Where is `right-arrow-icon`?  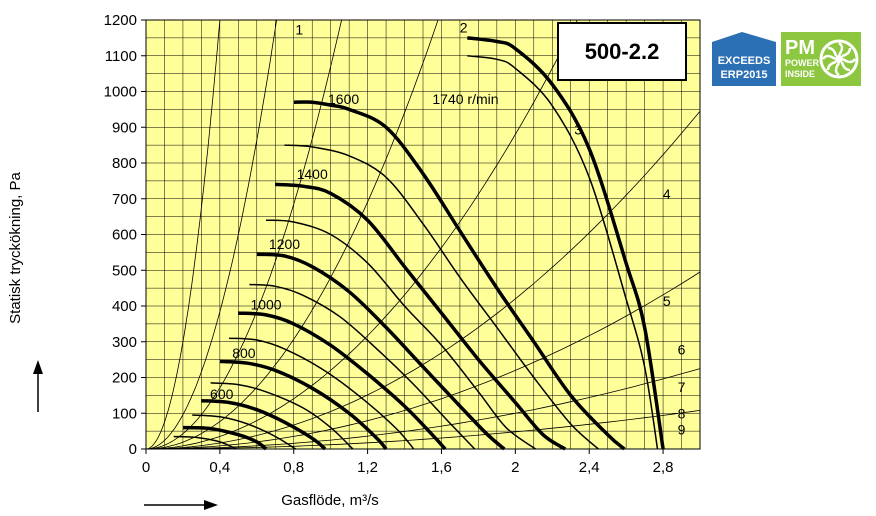
right-arrow-icon is located at coordinates (181, 505).